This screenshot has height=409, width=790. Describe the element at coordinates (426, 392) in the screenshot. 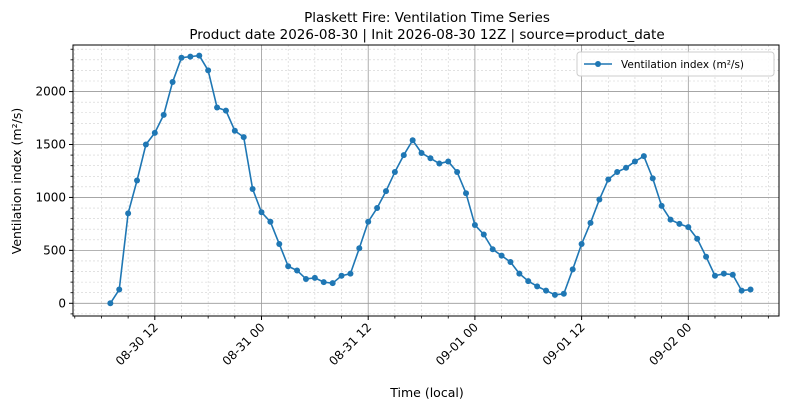

I see `x-axis-label: Time (local)` at that location.